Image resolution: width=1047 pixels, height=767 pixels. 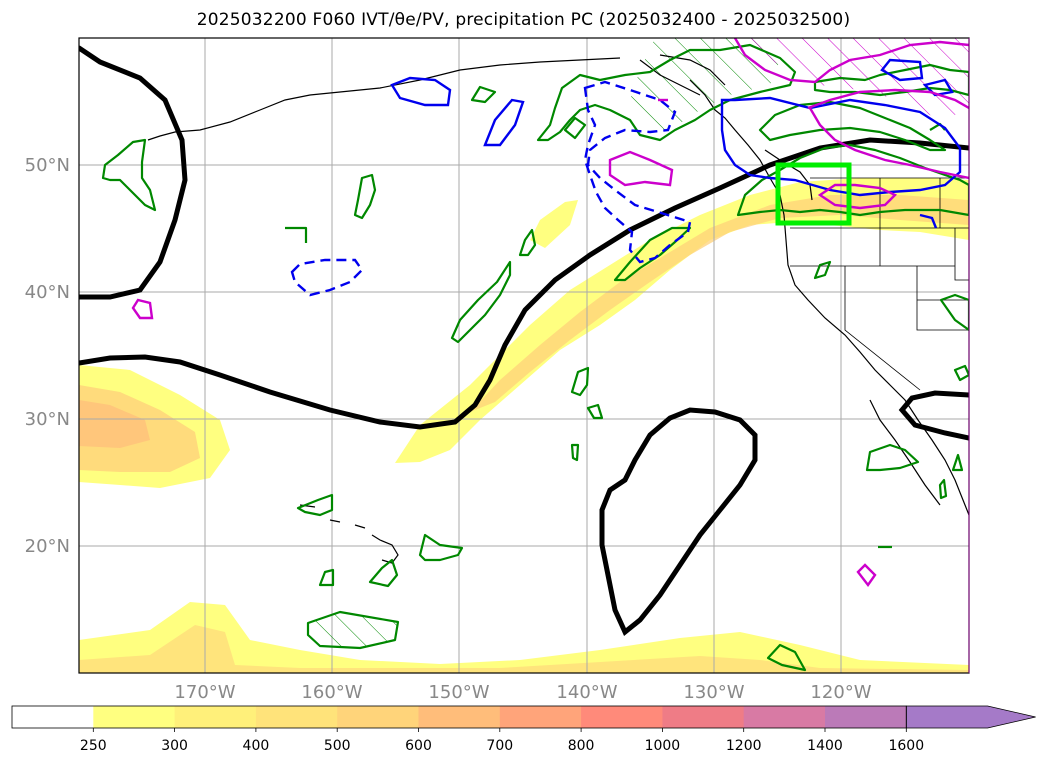 What do you see at coordinates (204, 692) in the screenshot?
I see `lon-label-170w: 170°W` at bounding box center [204, 692].